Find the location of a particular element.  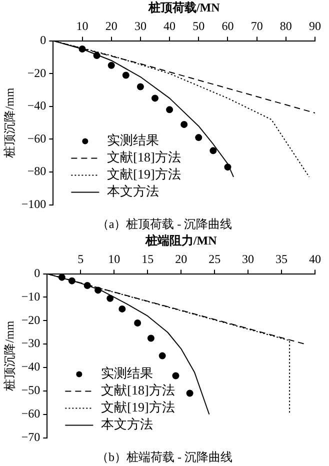

y-tick-label: −50 is located at coordinates (30, 390).